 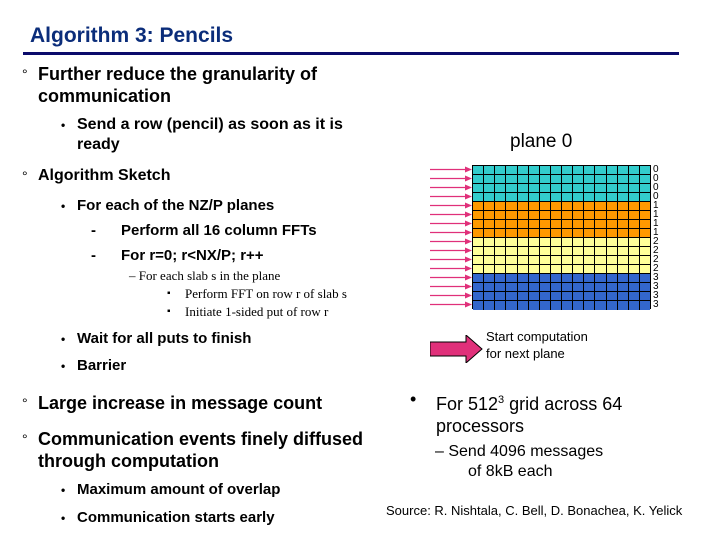 I want to click on row-number-label: 0, so click(x=656, y=196).